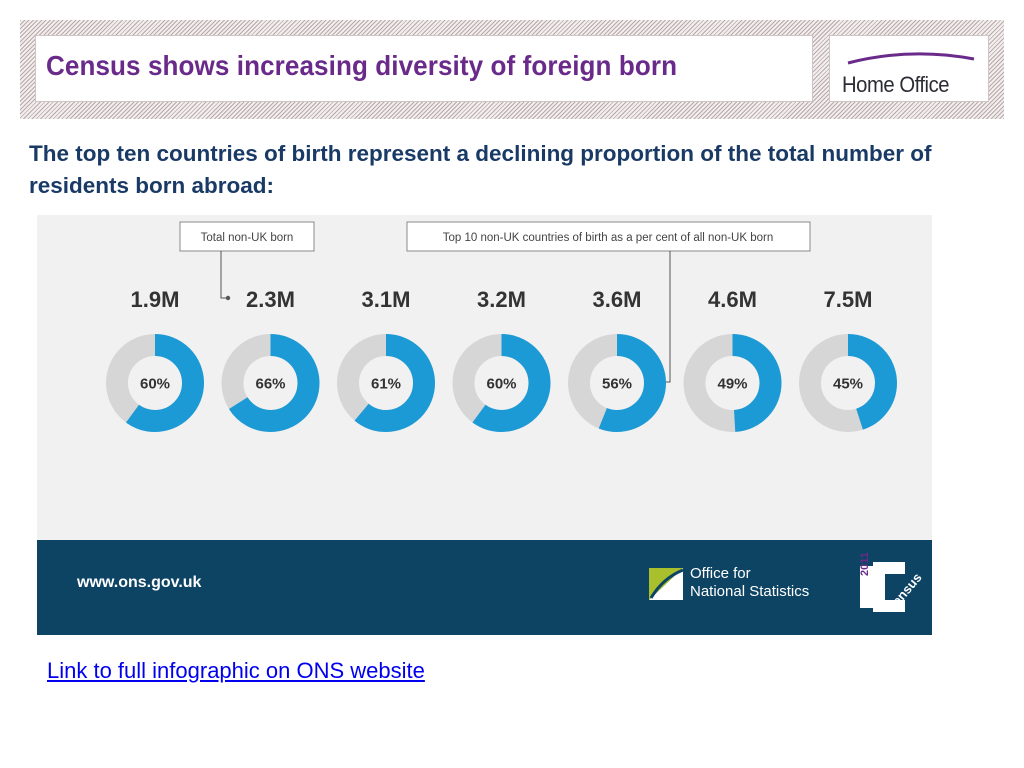 The image size is (1024, 768). What do you see at coordinates (911, 58) in the screenshot?
I see `logo-arc-icon` at bounding box center [911, 58].